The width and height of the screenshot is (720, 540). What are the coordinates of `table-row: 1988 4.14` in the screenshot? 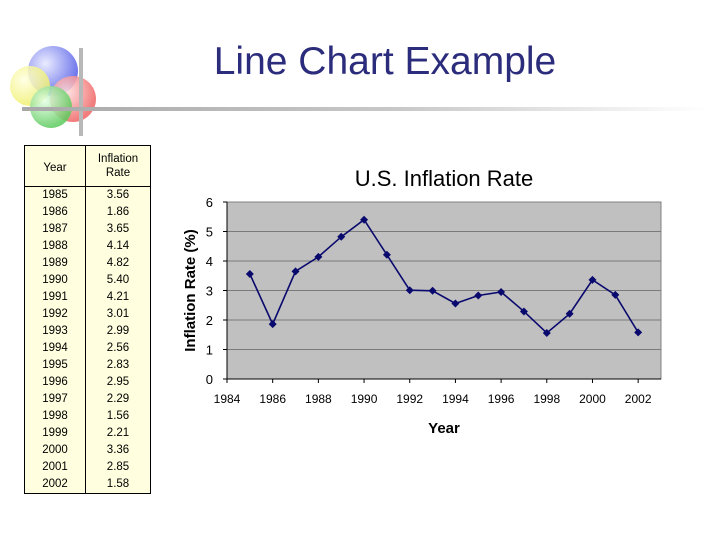 It's located at (87, 246).